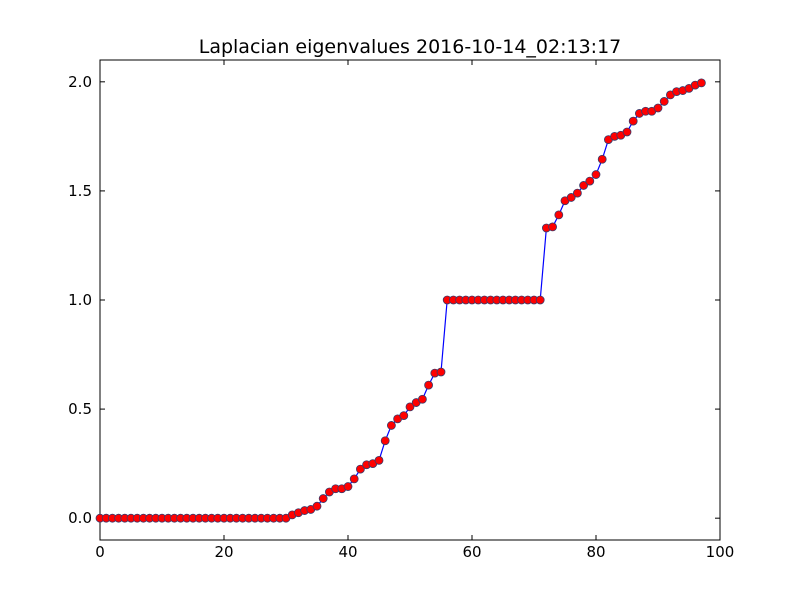 This screenshot has height=600, width=800. I want to click on y-tick-label: 1.5, so click(80, 191).